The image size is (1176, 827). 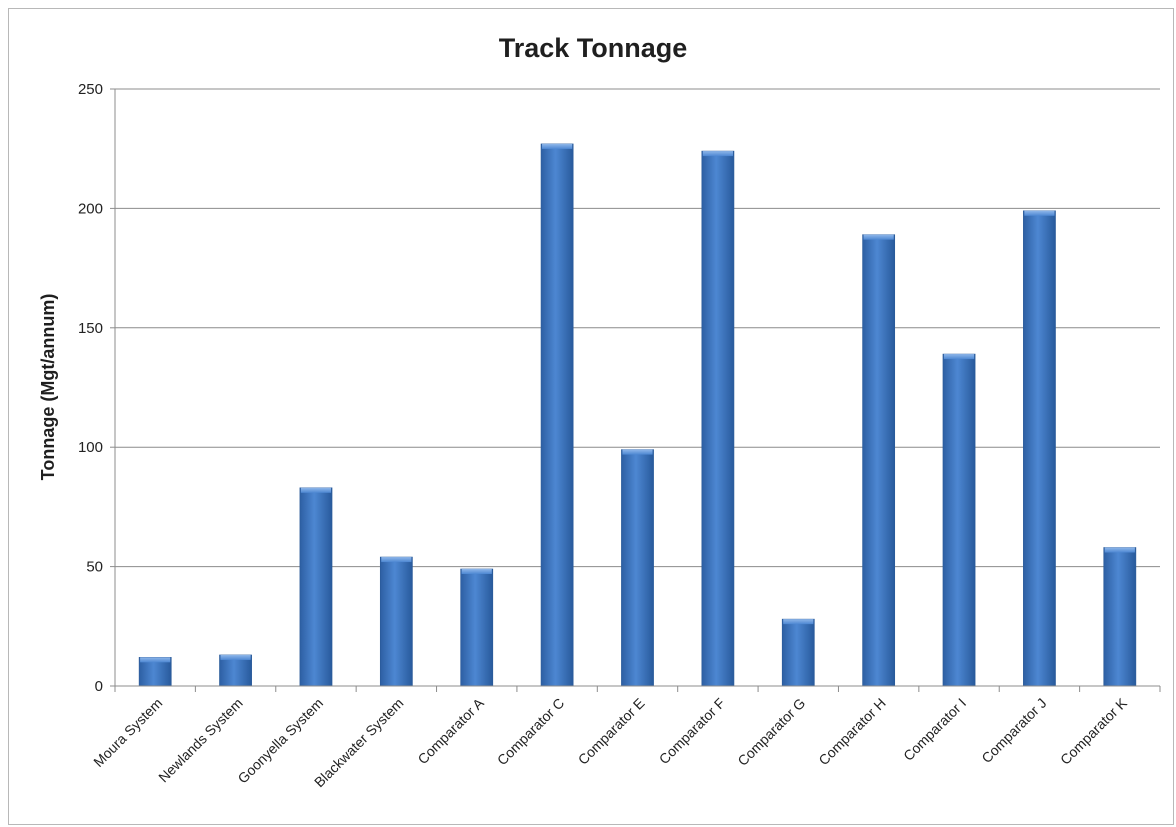 I want to click on y-tick-label: 50, so click(x=94, y=567).